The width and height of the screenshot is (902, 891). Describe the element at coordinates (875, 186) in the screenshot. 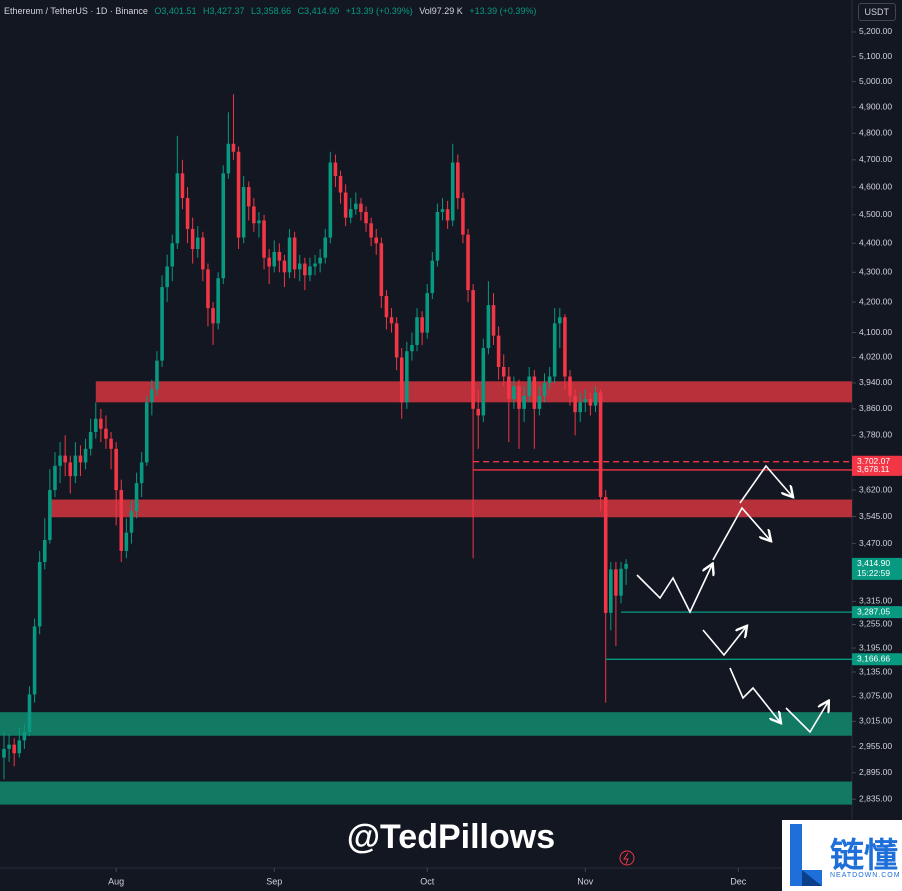

I see `y-tick-label: 4,600.00` at that location.